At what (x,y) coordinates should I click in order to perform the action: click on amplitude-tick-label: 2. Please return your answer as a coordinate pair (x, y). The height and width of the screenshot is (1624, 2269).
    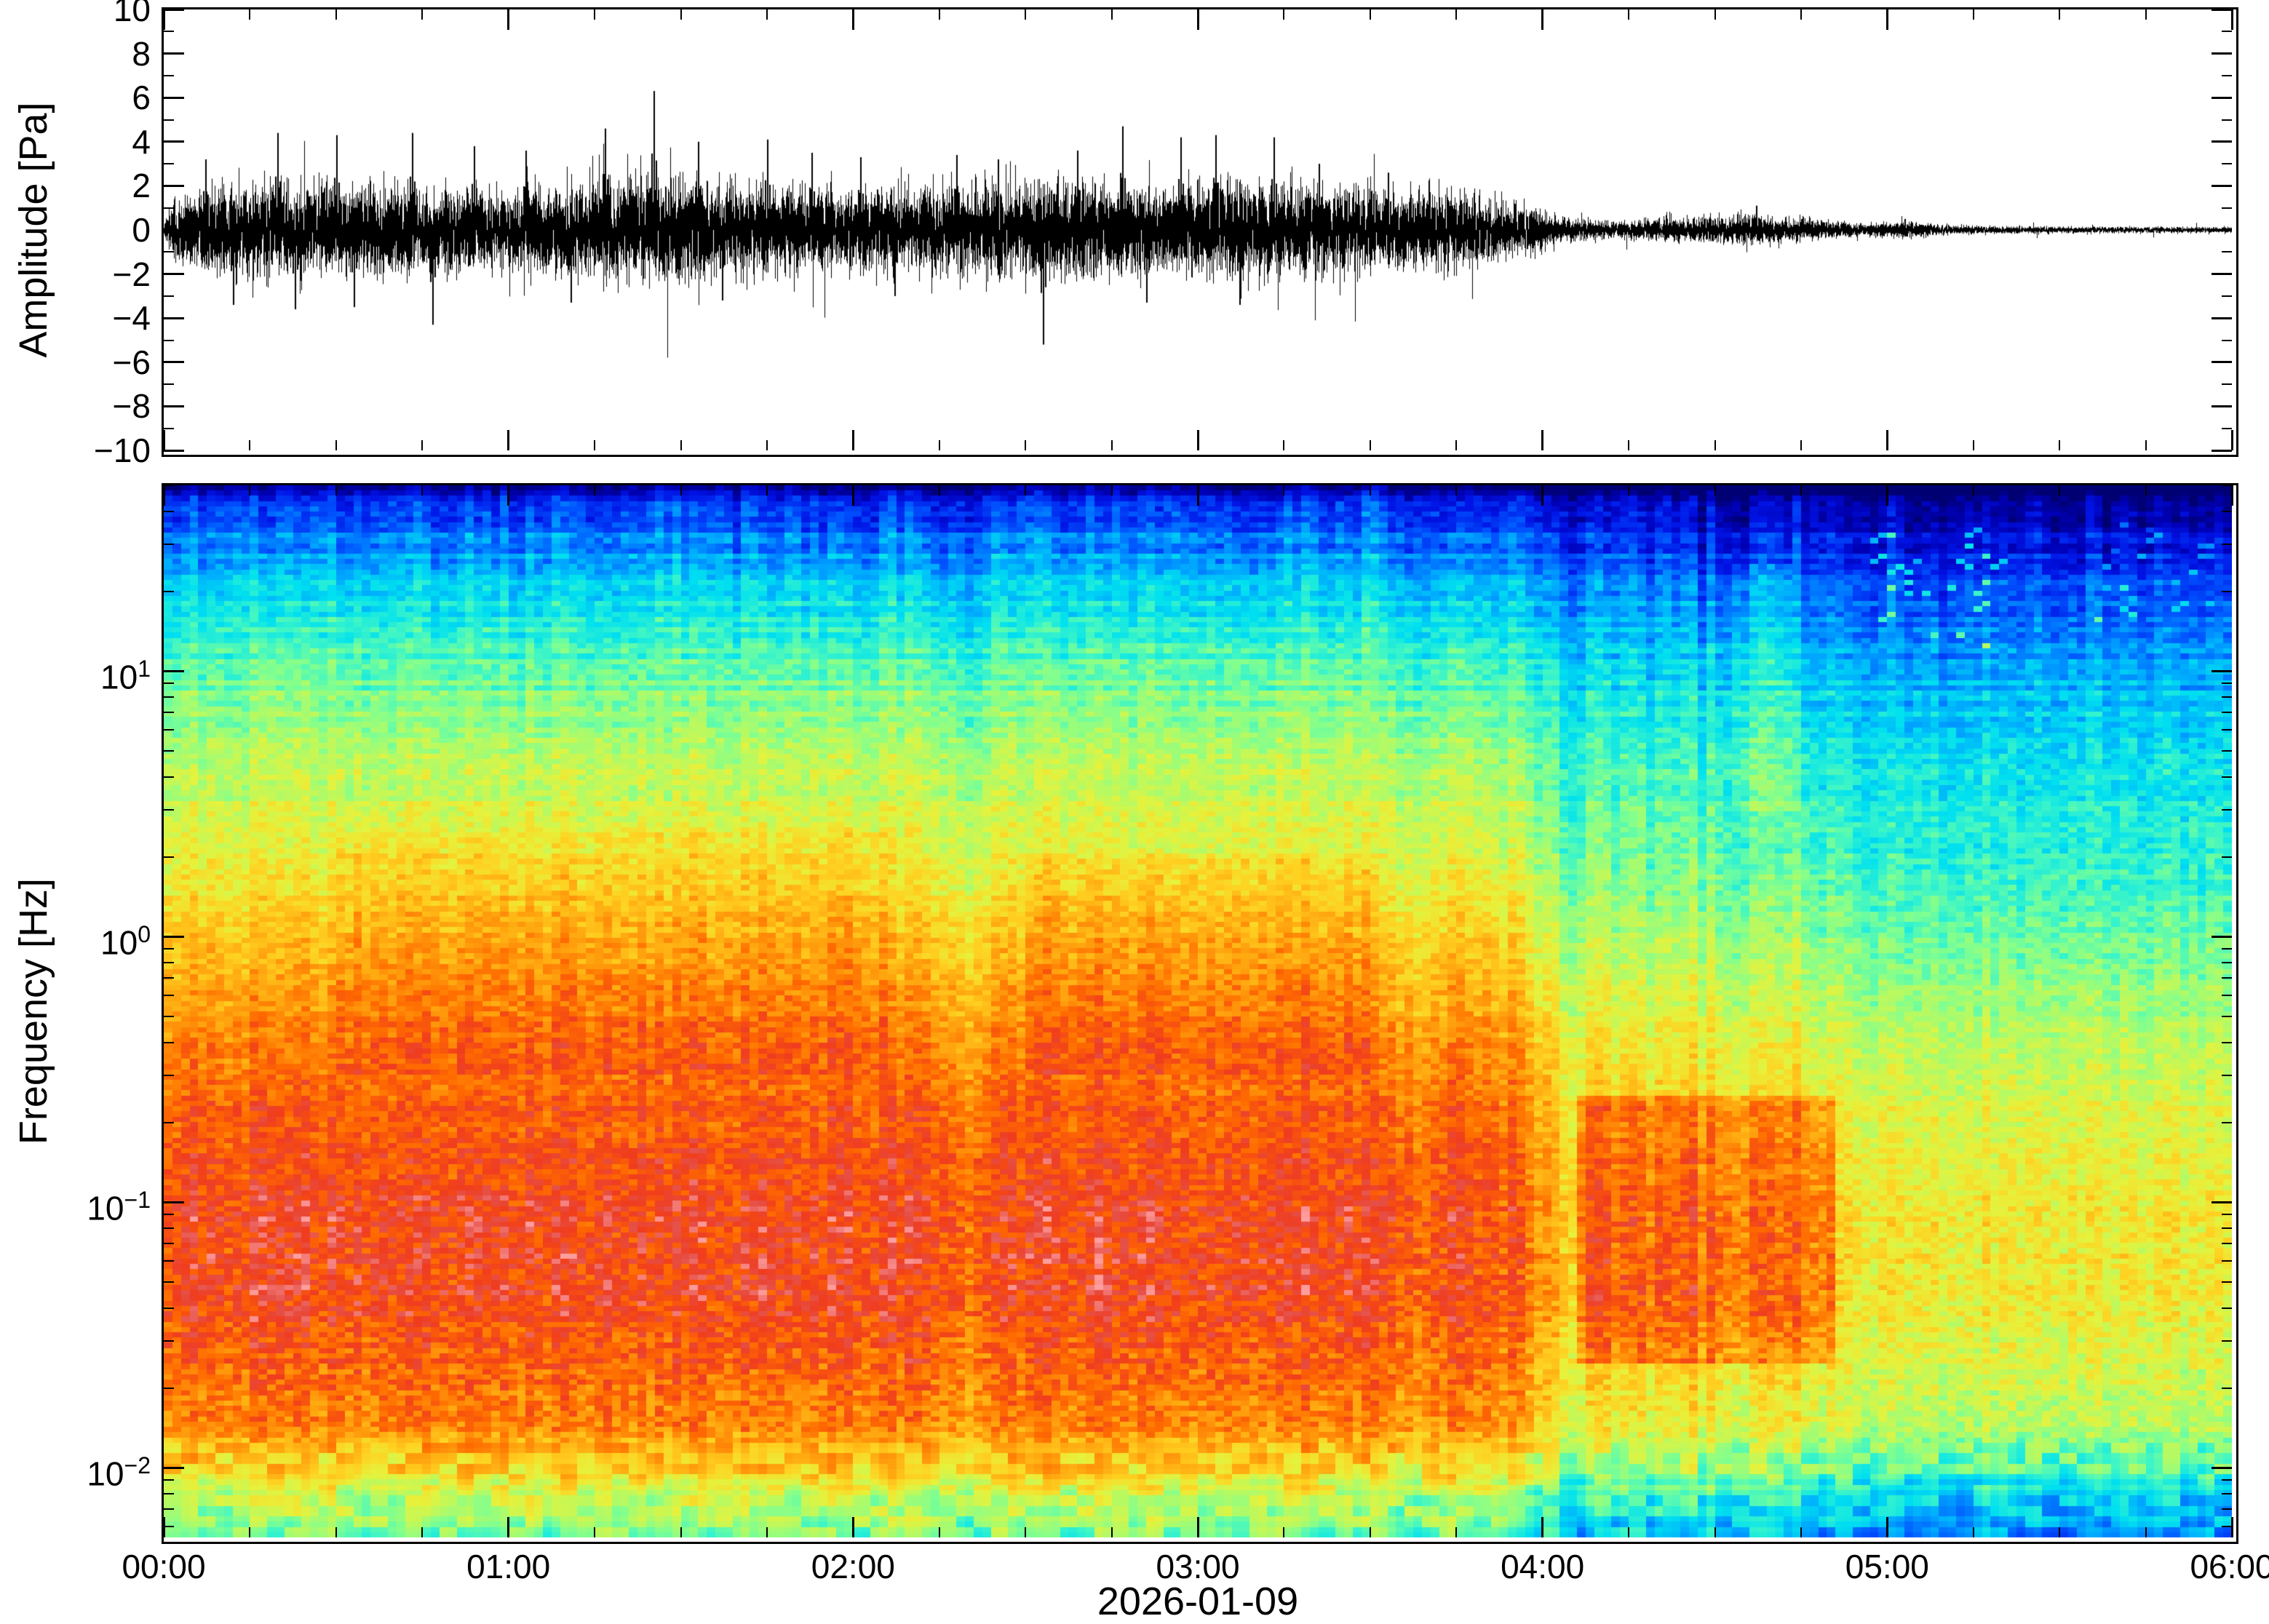
    Looking at the image, I should click on (141, 186).